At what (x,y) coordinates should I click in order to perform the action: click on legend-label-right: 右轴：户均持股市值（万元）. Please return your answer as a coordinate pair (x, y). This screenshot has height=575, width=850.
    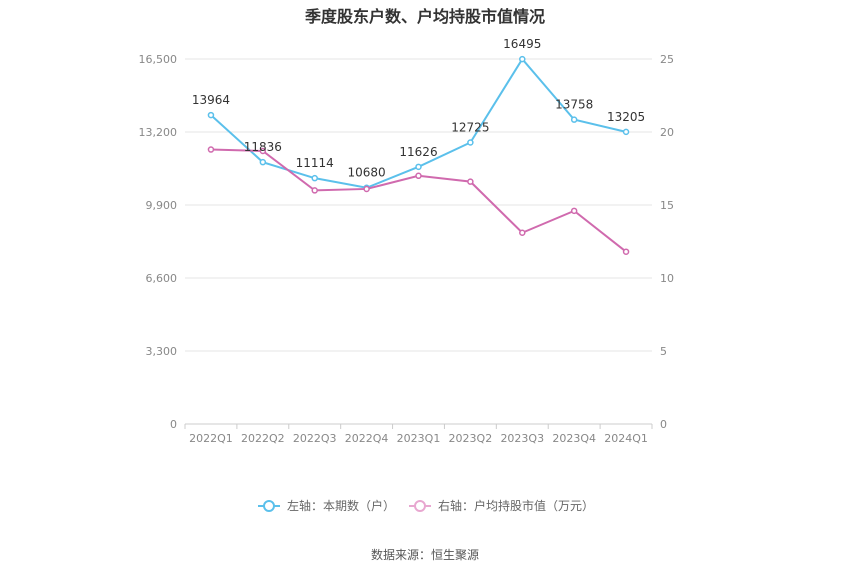
    Looking at the image, I should click on (516, 505).